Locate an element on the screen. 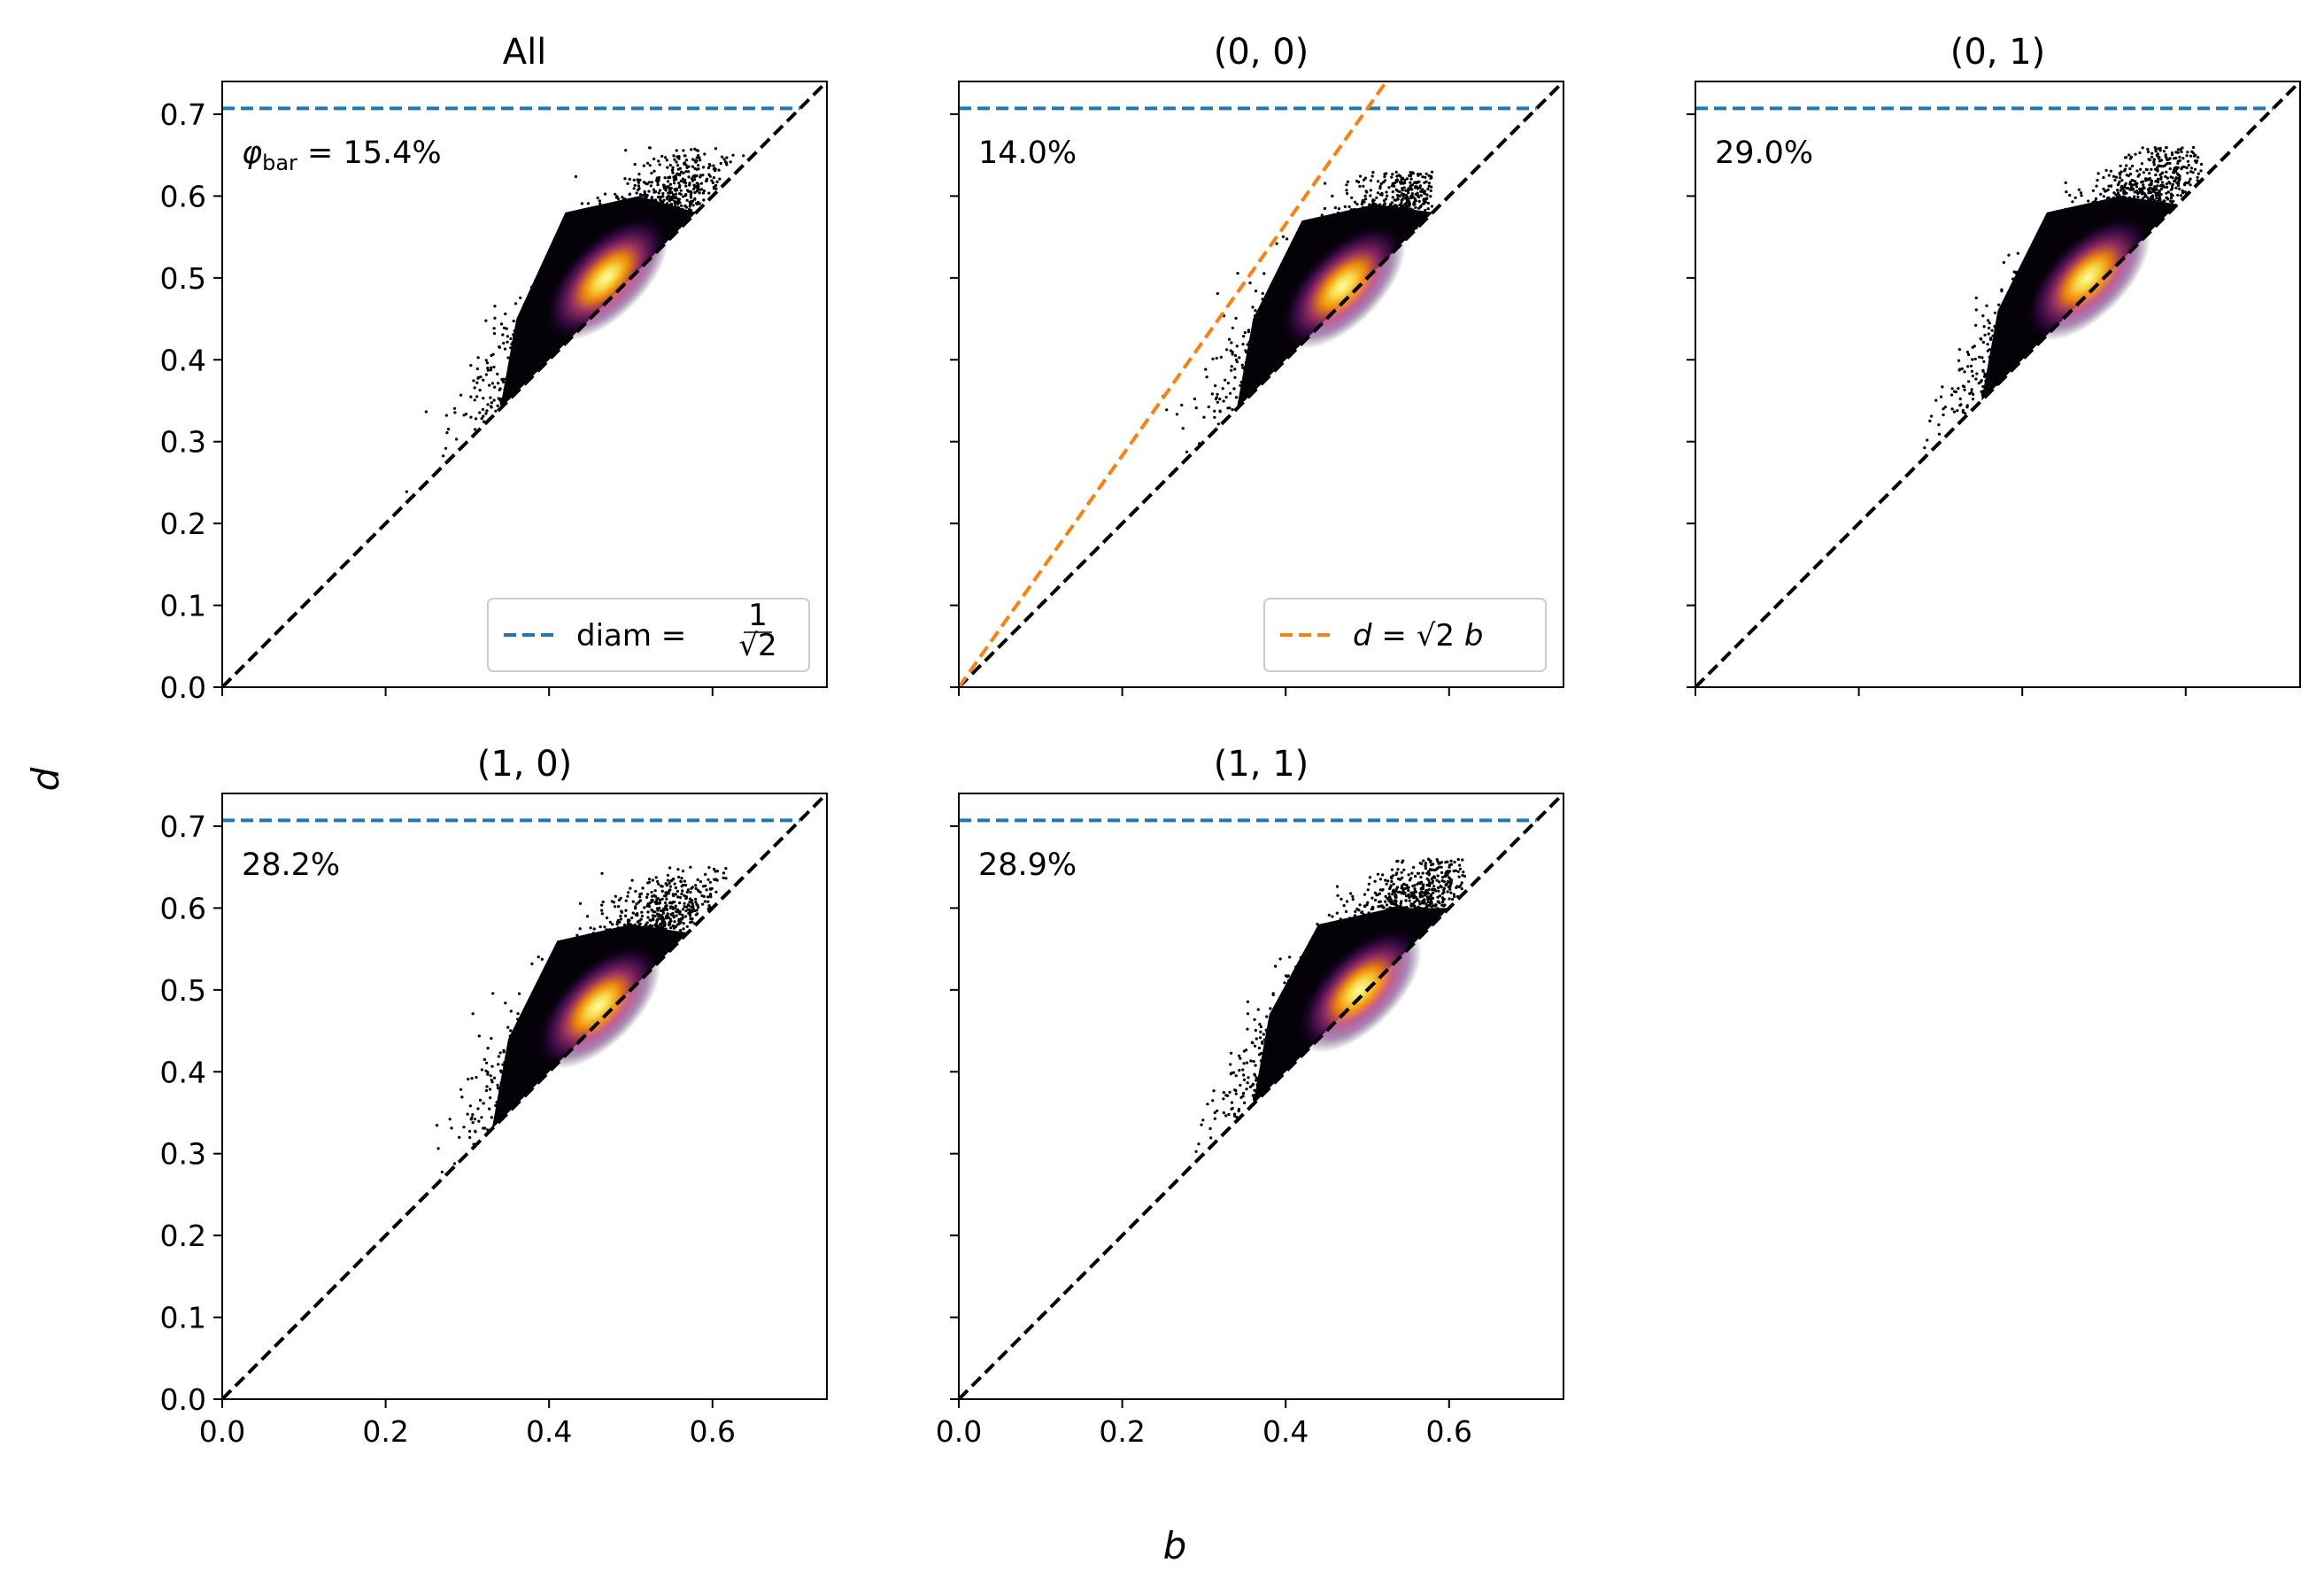 The image size is (2324, 1594). fraction-annotation: φbar = 15.4% is located at coordinates (342, 155).